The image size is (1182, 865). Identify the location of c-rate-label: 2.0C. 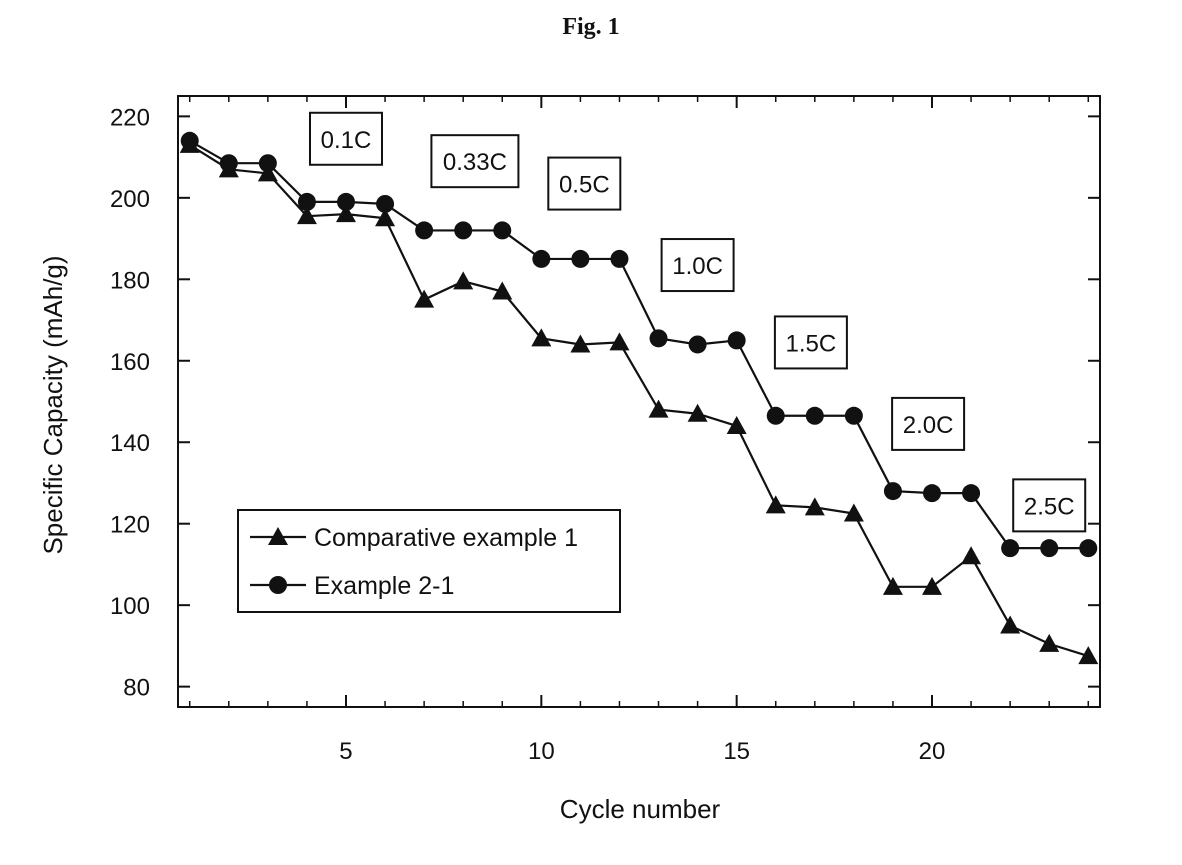
(928, 425).